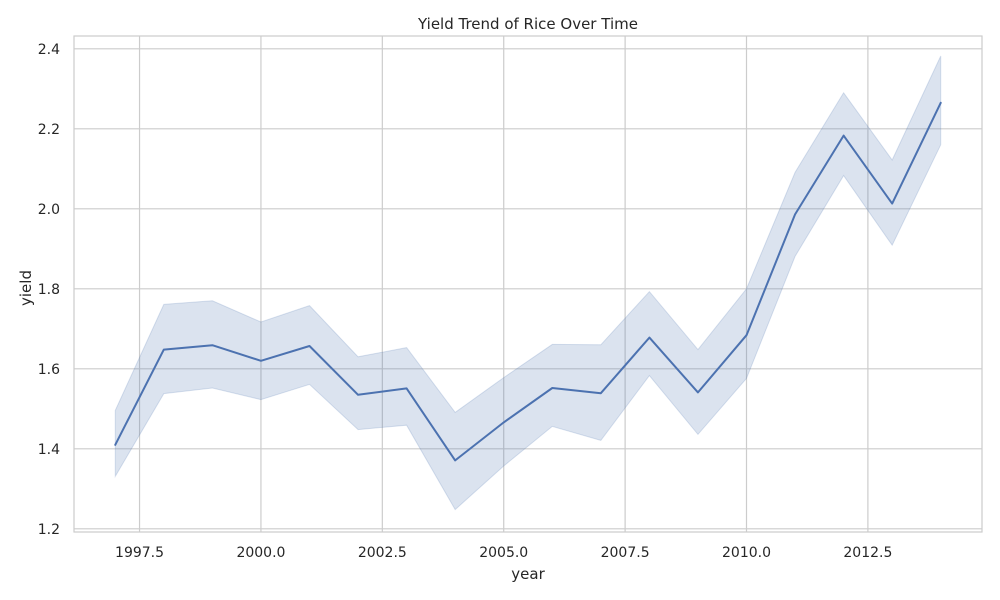 The image size is (1000, 600). I want to click on y-tick-labels: 1.2 1.4 1.6 1.8 2.0 2.2 2.4, so click(49, 290).